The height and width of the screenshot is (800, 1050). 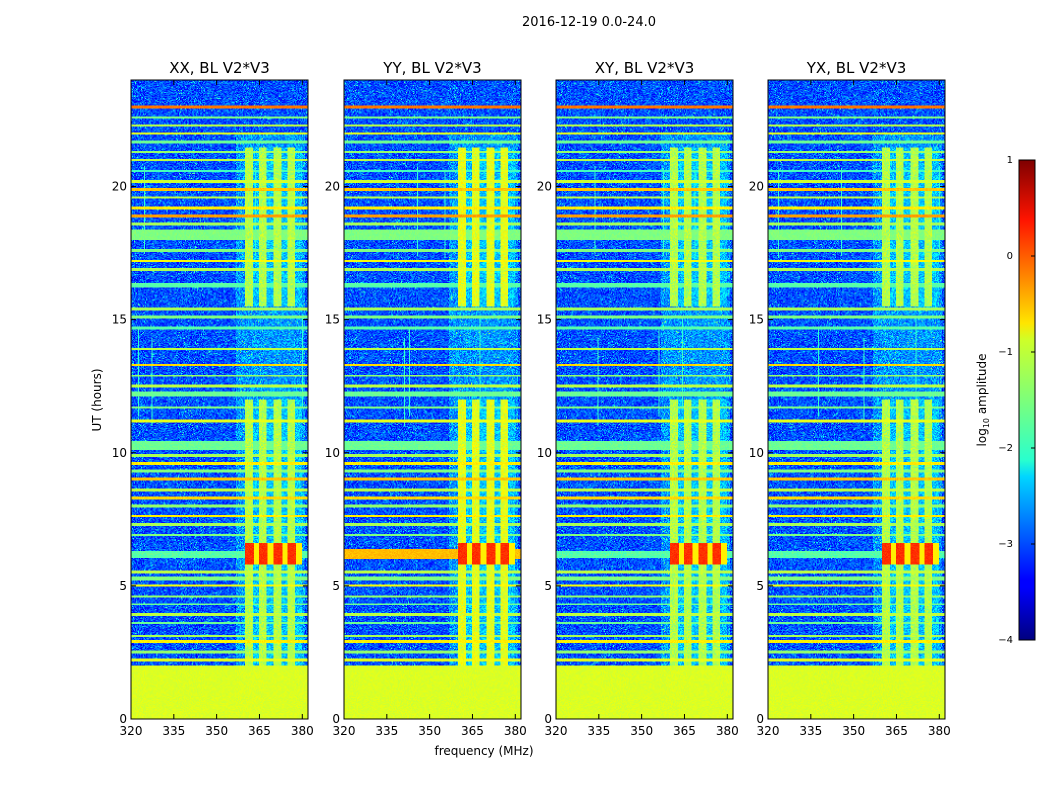 What do you see at coordinates (645, 68) in the screenshot?
I see `panel-title: XY, BL V2*V3` at bounding box center [645, 68].